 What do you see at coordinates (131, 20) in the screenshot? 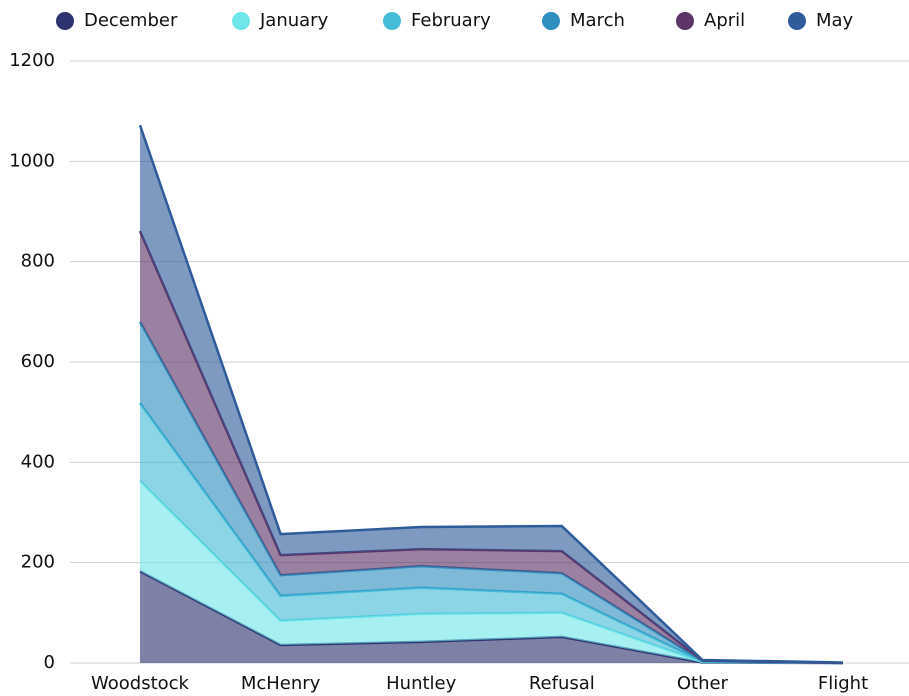
I see `legend-label: December` at bounding box center [131, 20].